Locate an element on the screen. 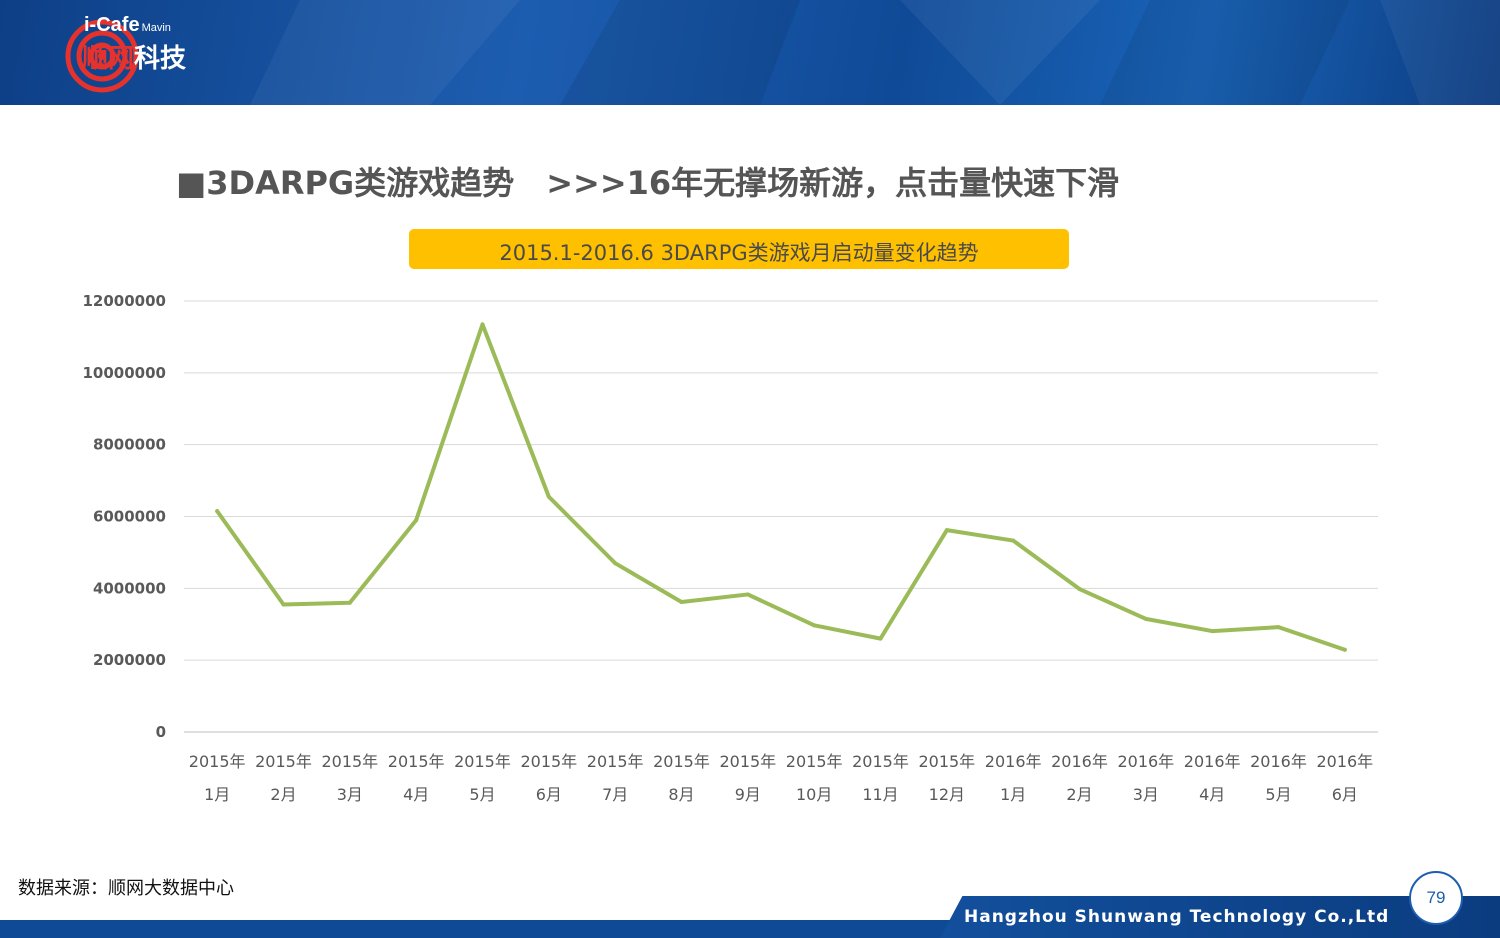  chart-title-banner: 2015.1-2016.6 3DARPG类游戏月启动量变化趋势 is located at coordinates (739, 249).